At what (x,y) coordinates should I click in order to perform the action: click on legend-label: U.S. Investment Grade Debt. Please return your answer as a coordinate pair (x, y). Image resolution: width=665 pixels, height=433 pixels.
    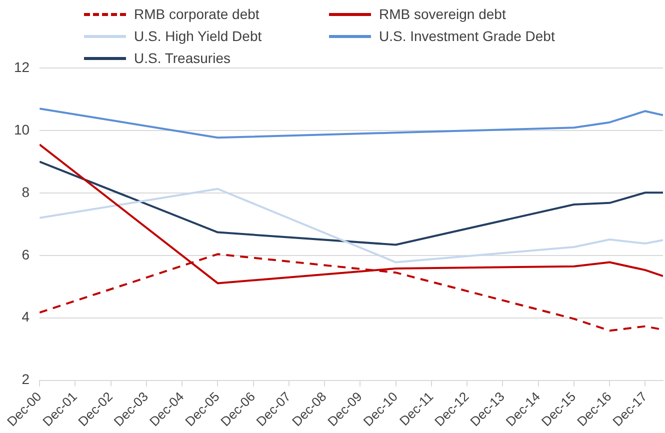
    Looking at the image, I should click on (467, 36).